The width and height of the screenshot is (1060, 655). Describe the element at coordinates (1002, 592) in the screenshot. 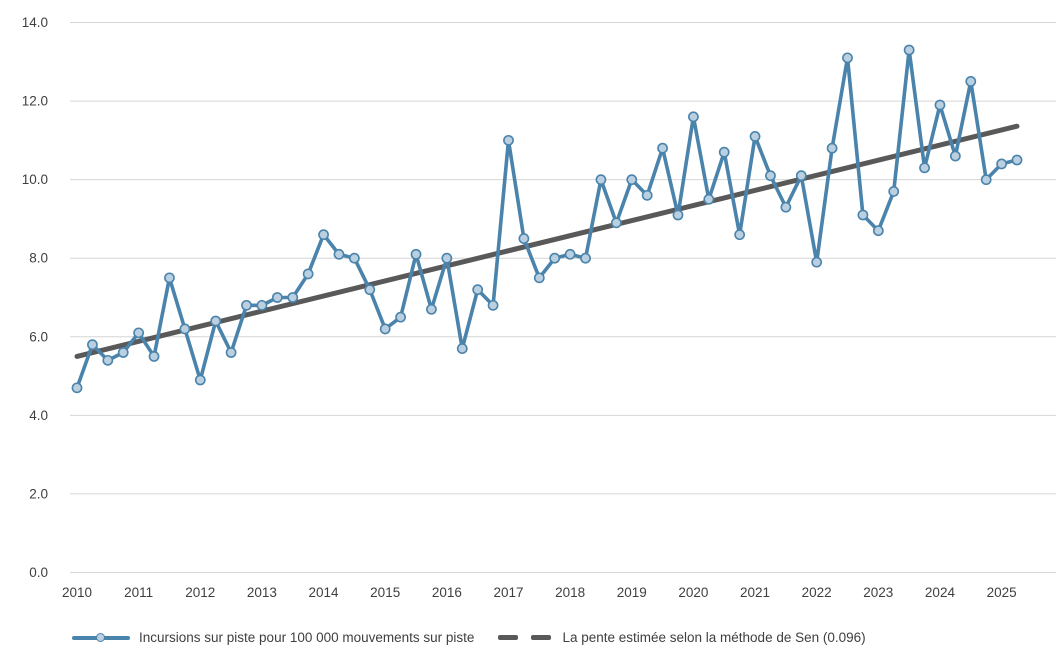

I see `x-tick-label: 2025` at that location.